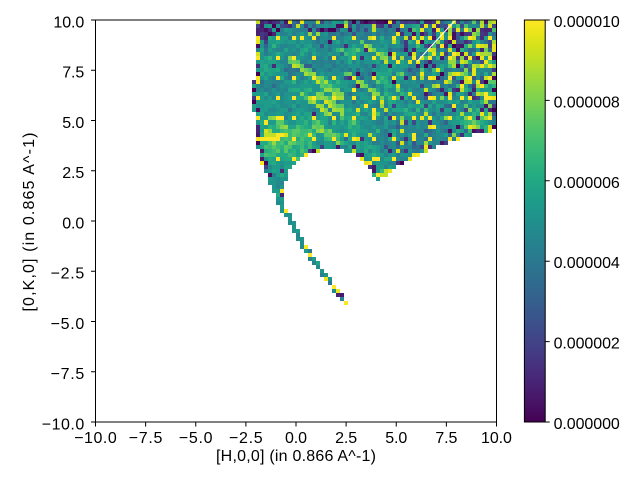  What do you see at coordinates (587, 424) in the screenshot?
I see `svg-text: 0.000000` at bounding box center [587, 424].